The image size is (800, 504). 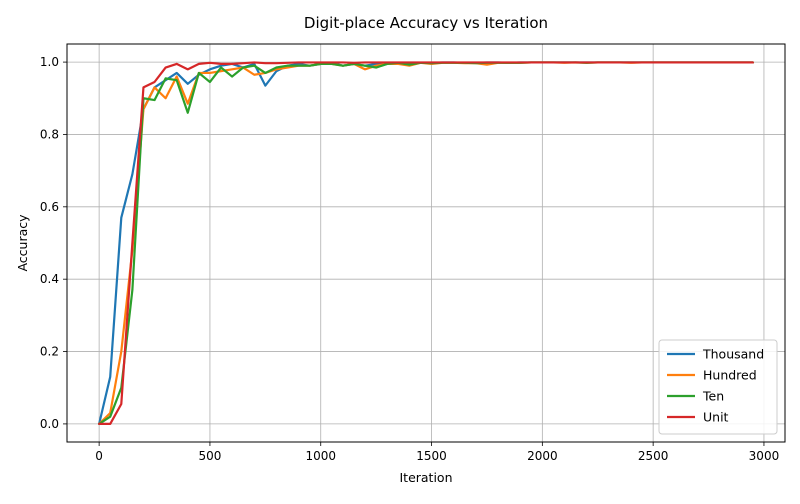 What do you see at coordinates (49, 207) in the screenshot?
I see `y-tick-label: 0.6` at bounding box center [49, 207].